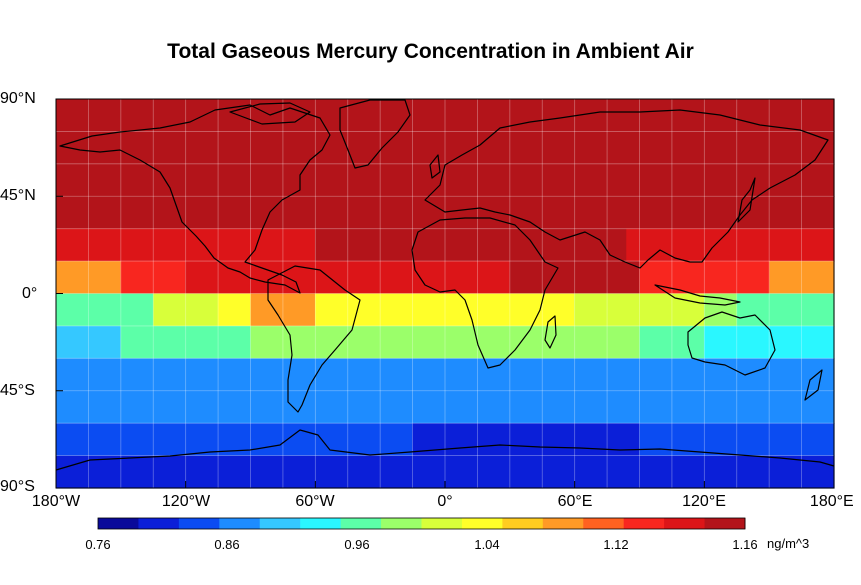  I want to click on lon-label-180e: 180°E, so click(831, 501).